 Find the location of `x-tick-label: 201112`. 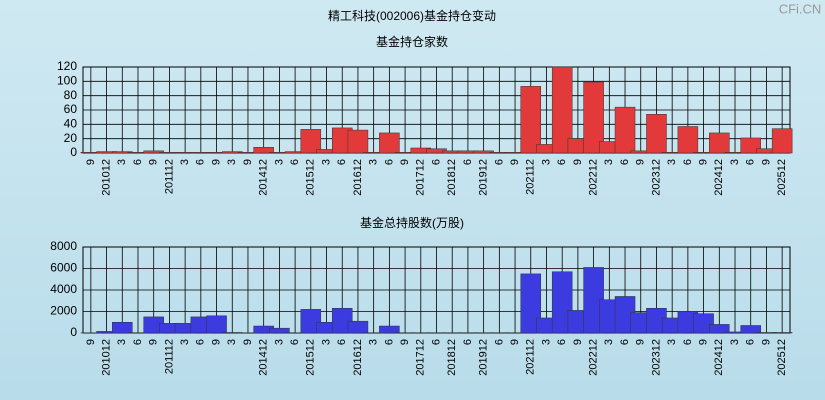

x-tick-label: 201112 is located at coordinates (169, 356).